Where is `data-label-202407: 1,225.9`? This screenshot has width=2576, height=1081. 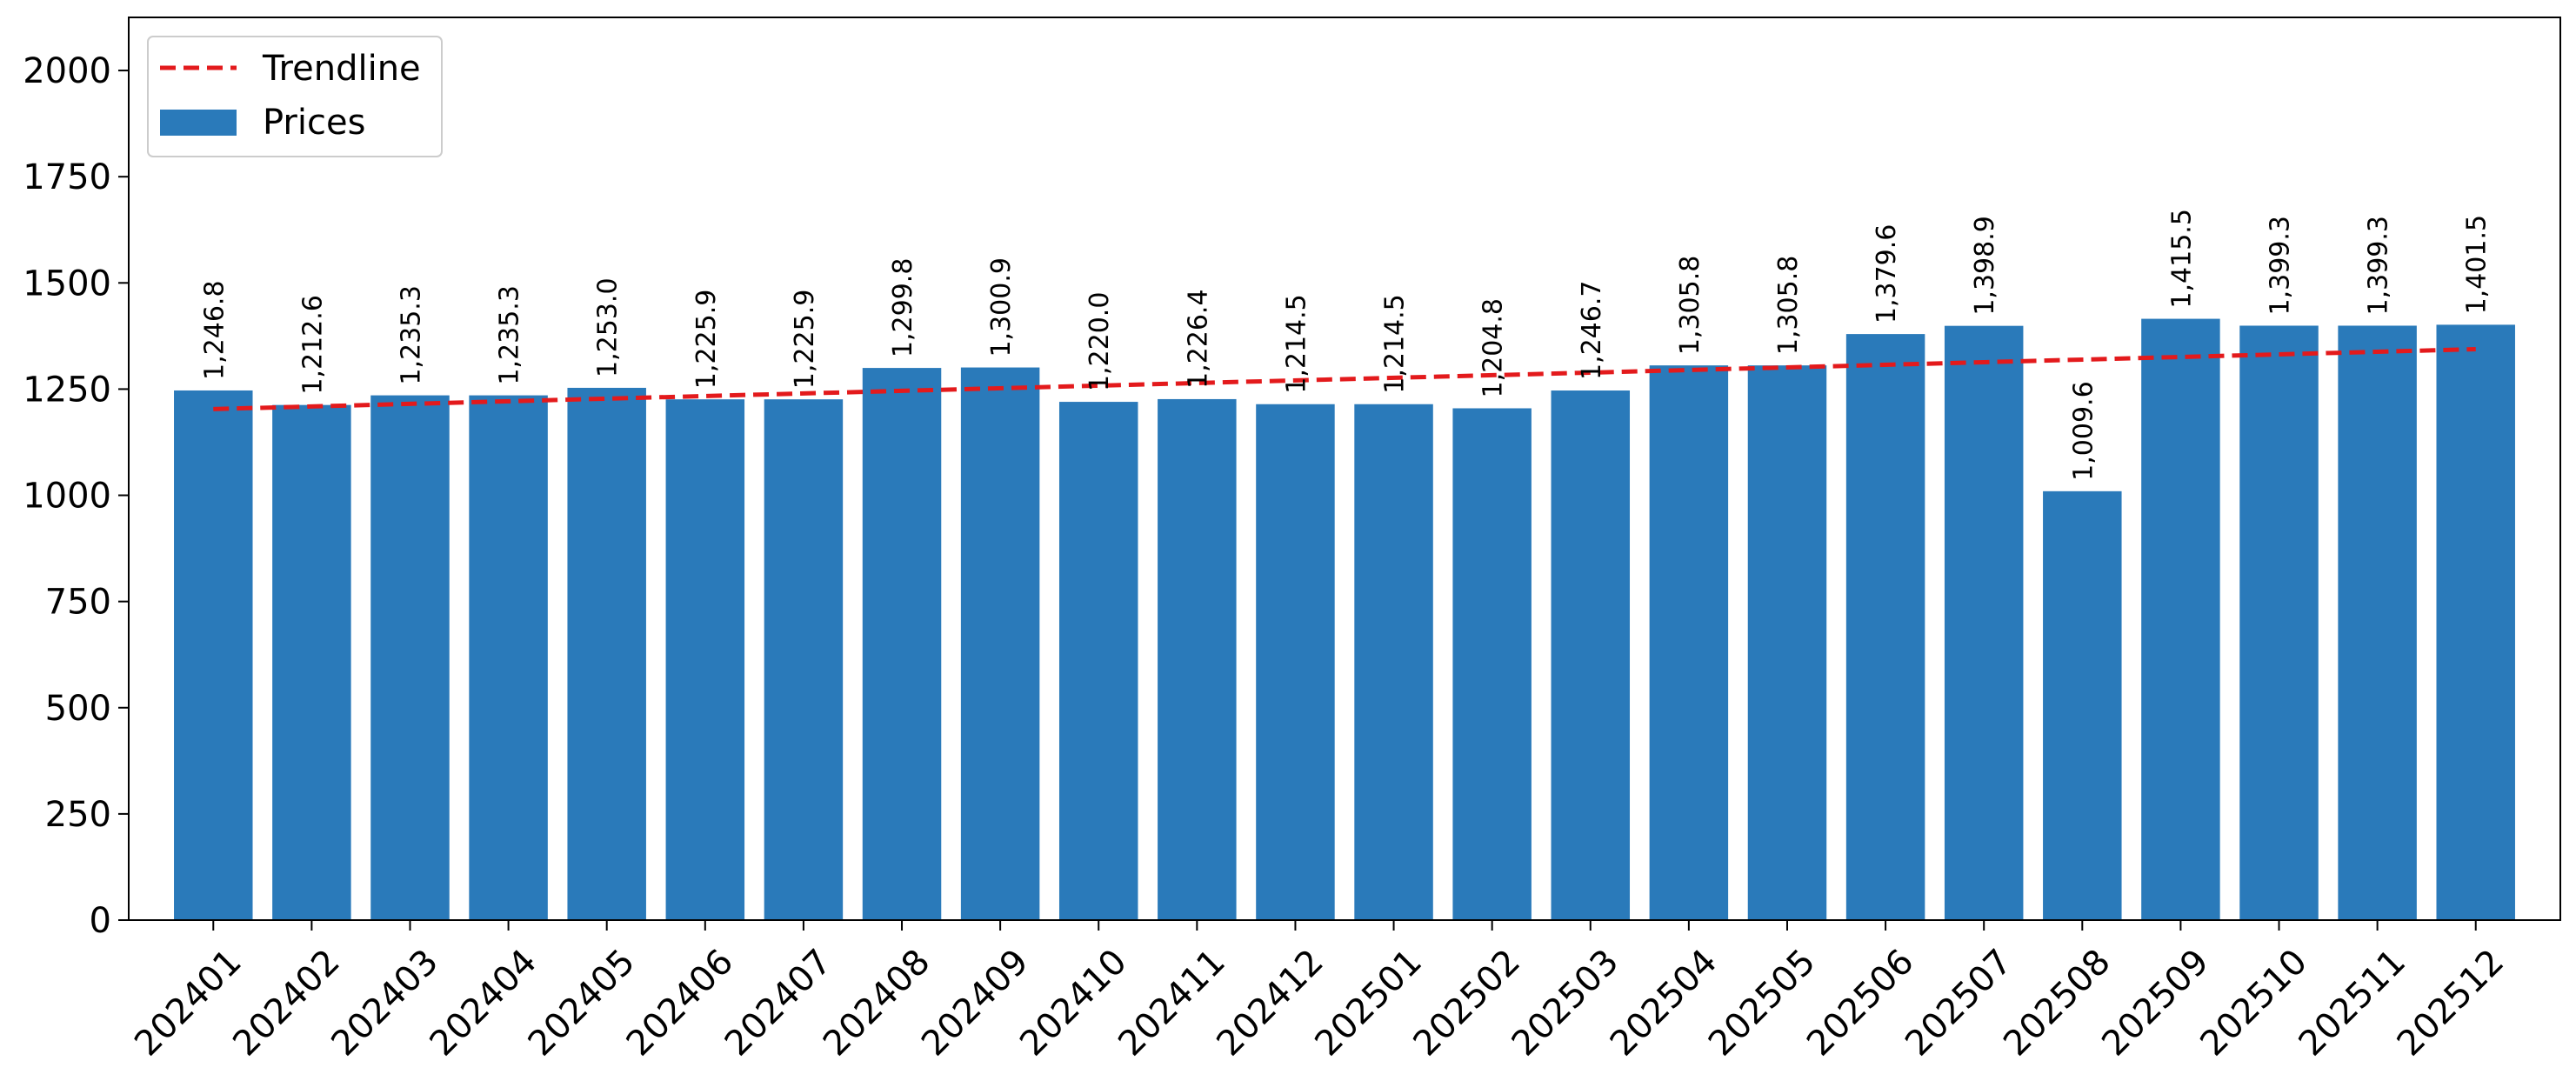
data-label-202407: 1,225.9 is located at coordinates (805, 340).